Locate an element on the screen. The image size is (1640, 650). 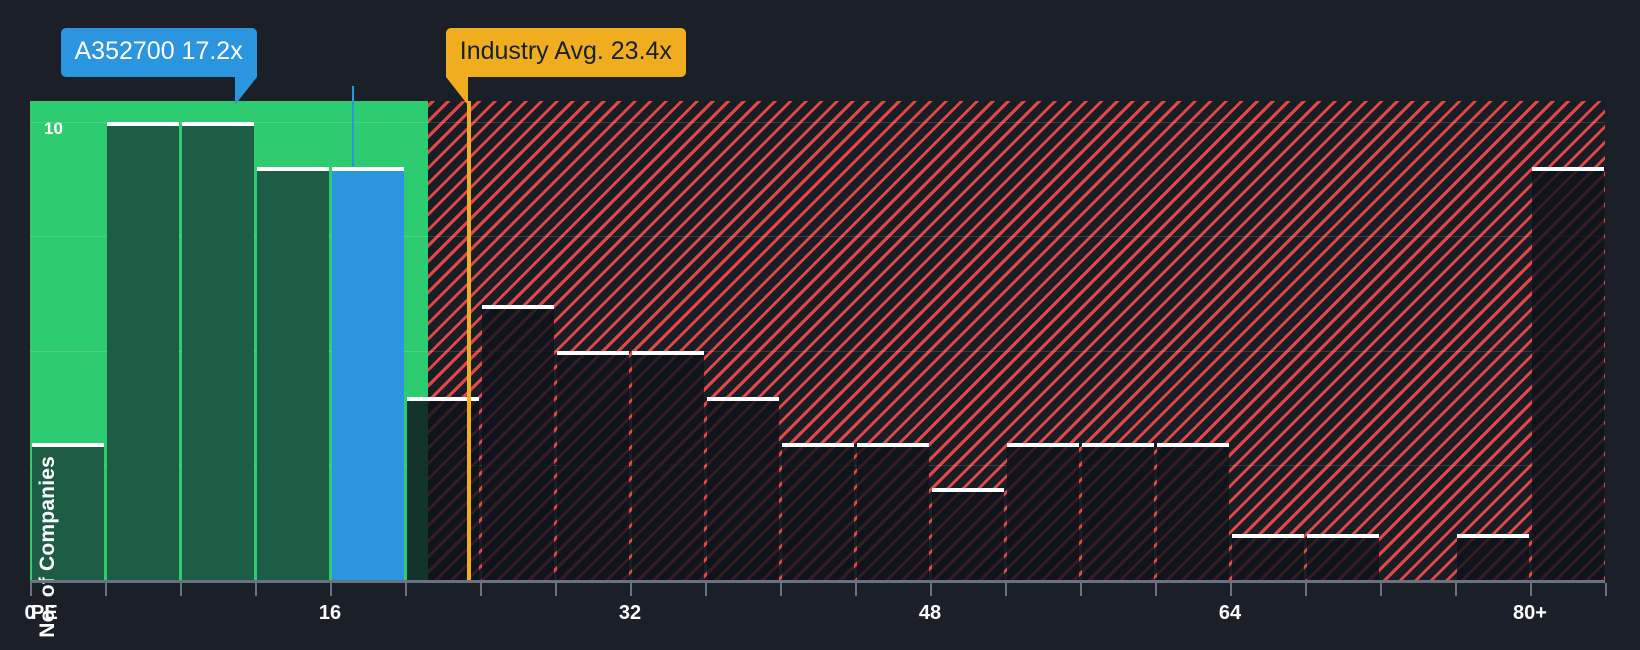
x-axis-title: PE is located at coordinates (44, 613).